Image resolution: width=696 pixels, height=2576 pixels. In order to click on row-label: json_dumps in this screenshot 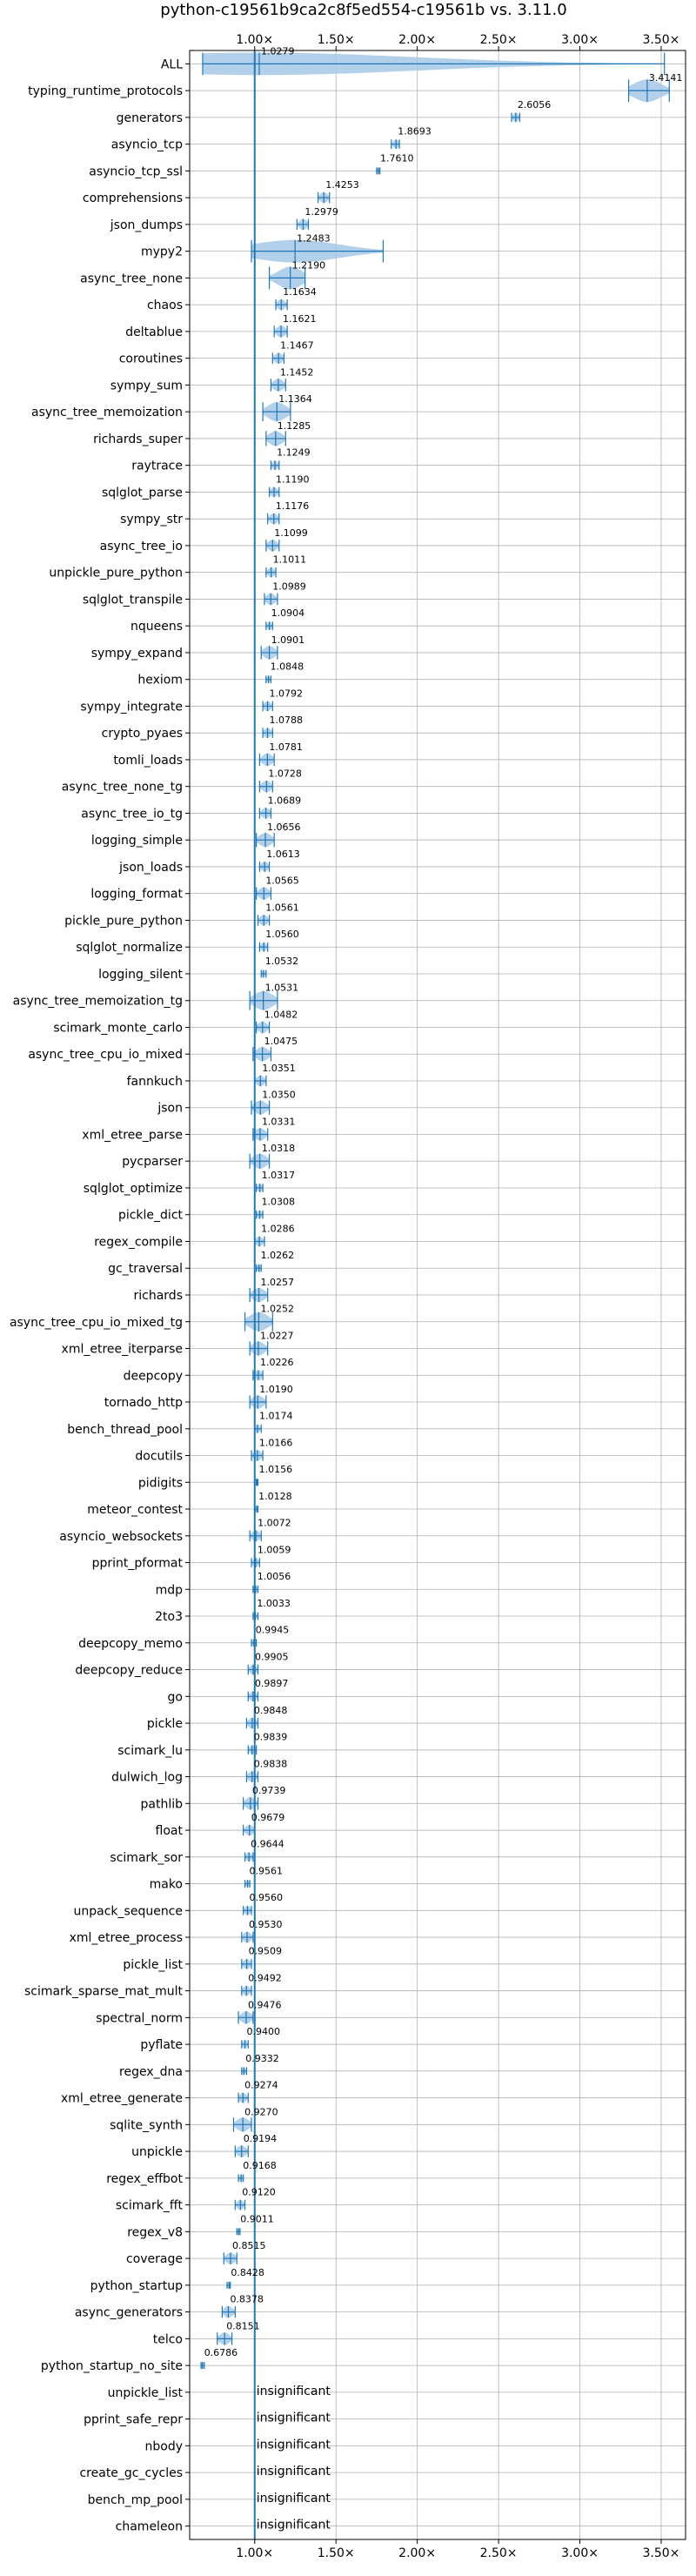, I will do `click(146, 225)`.